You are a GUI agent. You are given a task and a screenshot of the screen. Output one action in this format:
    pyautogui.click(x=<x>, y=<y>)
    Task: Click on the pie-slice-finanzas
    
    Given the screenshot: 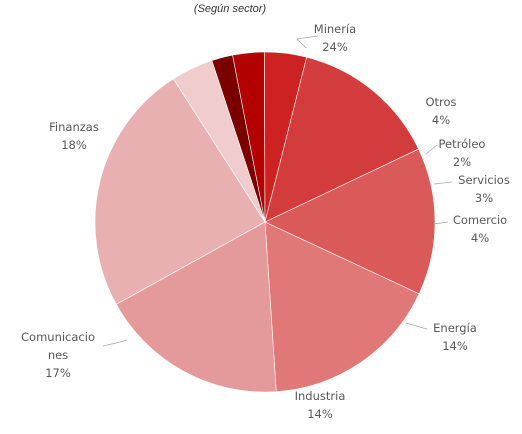 What is the action you would take?
    pyautogui.click(x=196, y=307)
    